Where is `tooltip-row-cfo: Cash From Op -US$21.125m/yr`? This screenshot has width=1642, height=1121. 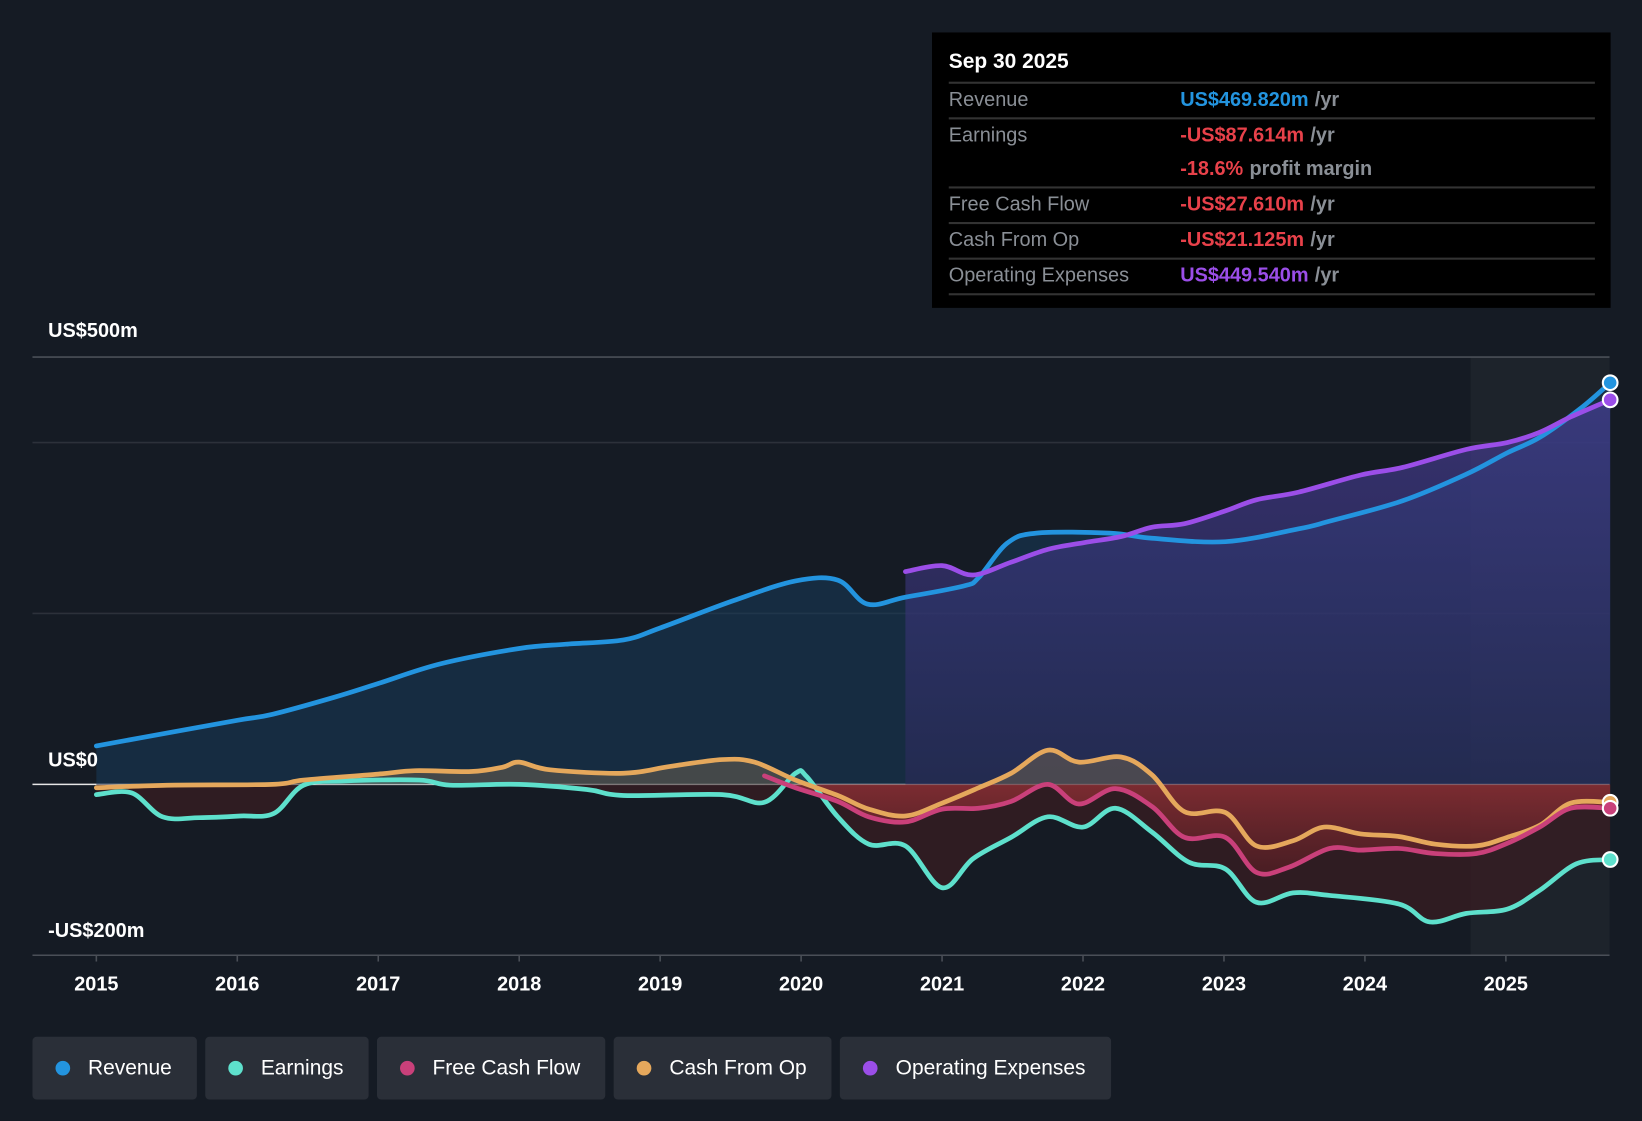 tooltip-row-cfo: Cash From Op -US$21.125m/yr is located at coordinates (1271, 242).